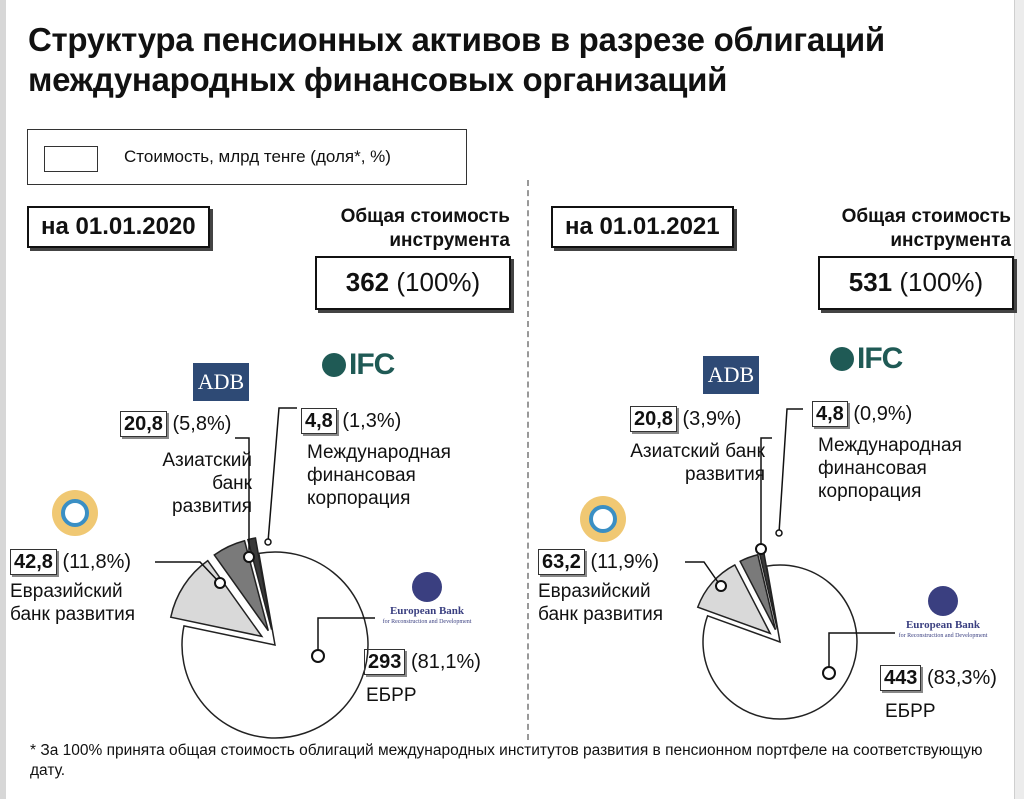  Describe the element at coordinates (761, 549) in the screenshot. I see `leader-dot-adb-2021` at that location.